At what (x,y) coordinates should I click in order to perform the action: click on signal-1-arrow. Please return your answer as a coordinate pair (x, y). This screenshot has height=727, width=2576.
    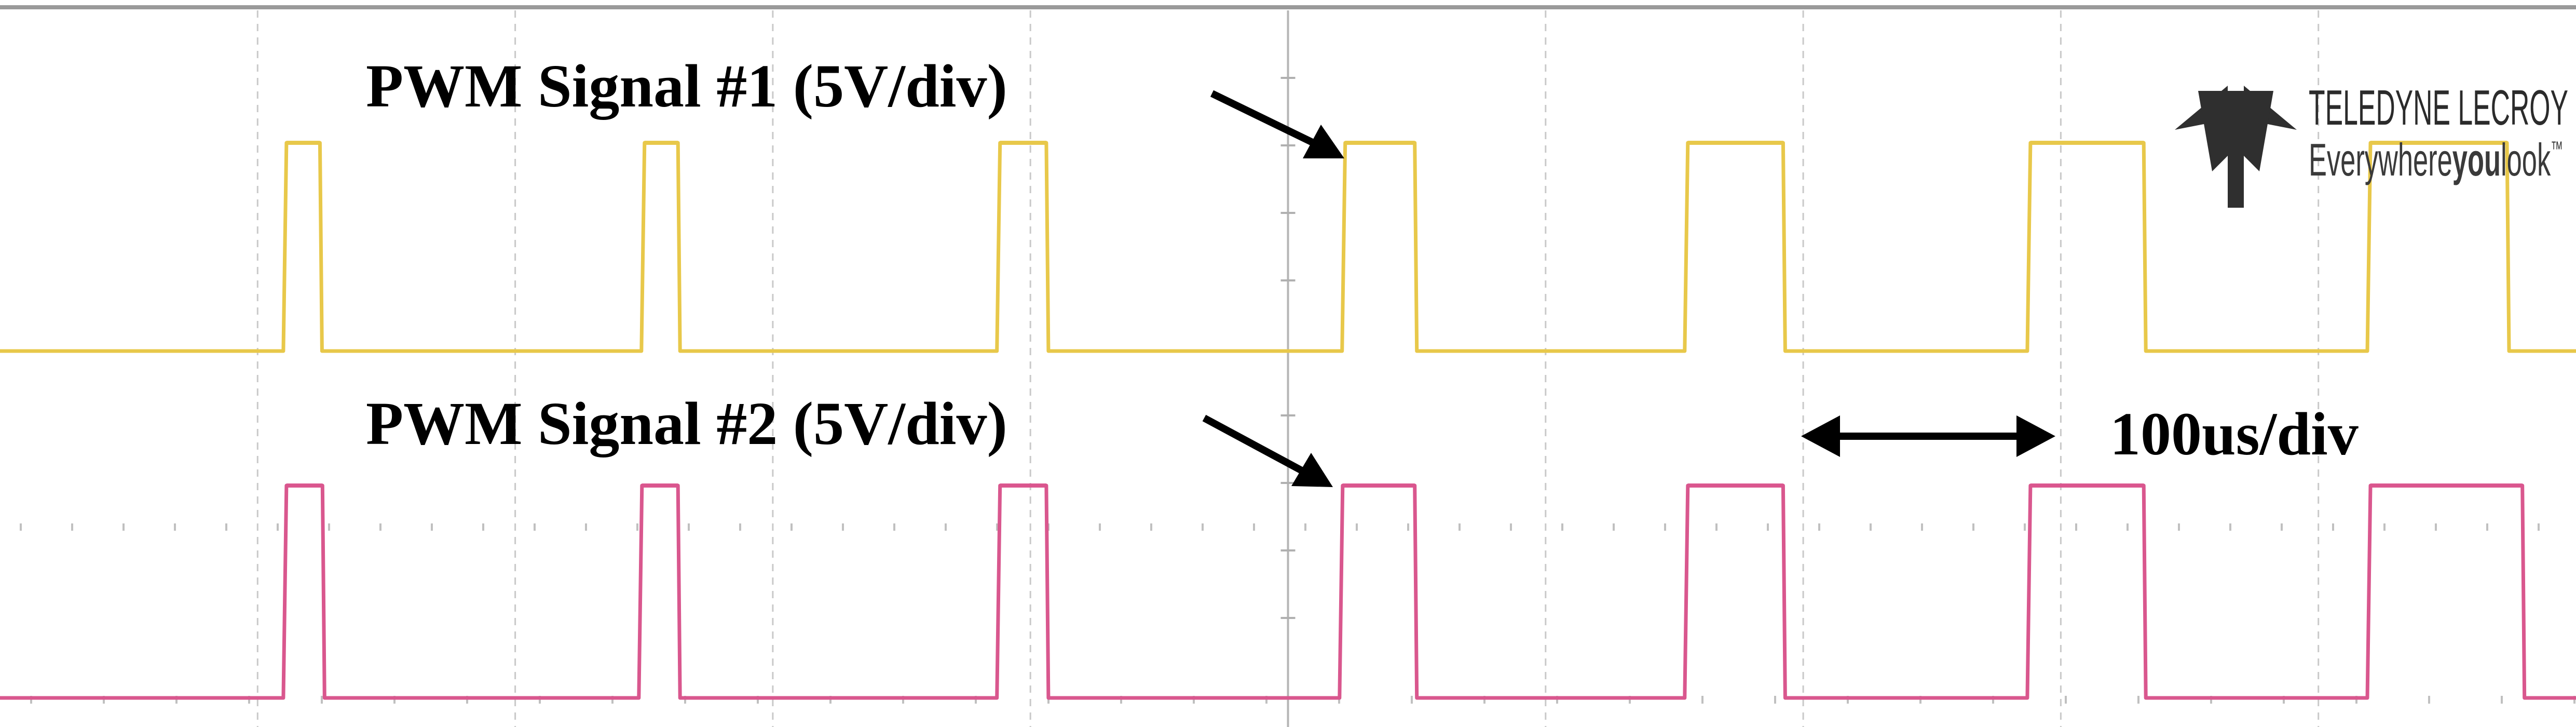
    Looking at the image, I should click on (1277, 124).